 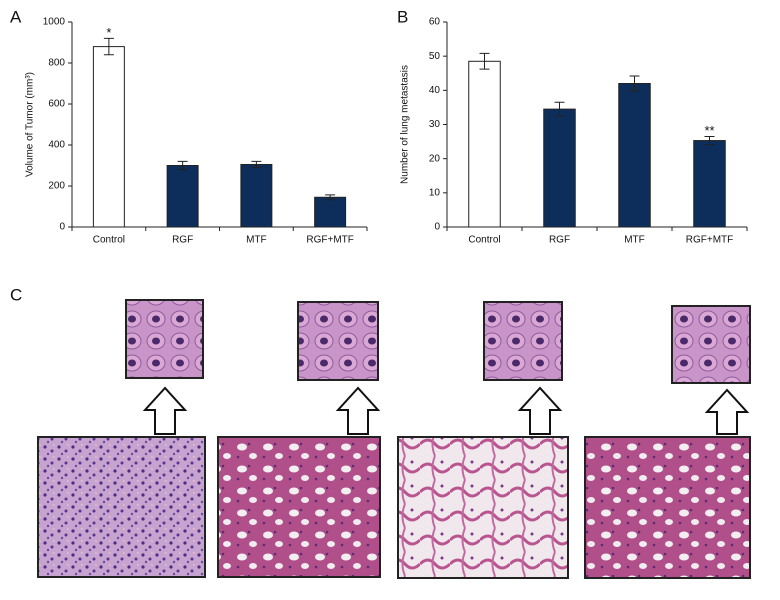 I want to click on y-tick-label: 60, so click(x=435, y=22).